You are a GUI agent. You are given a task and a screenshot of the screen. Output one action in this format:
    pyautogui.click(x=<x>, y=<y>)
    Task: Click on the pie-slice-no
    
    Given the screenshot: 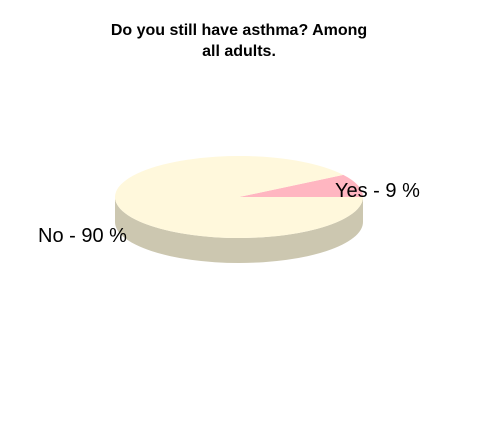 What is the action you would take?
    pyautogui.click(x=238, y=196)
    